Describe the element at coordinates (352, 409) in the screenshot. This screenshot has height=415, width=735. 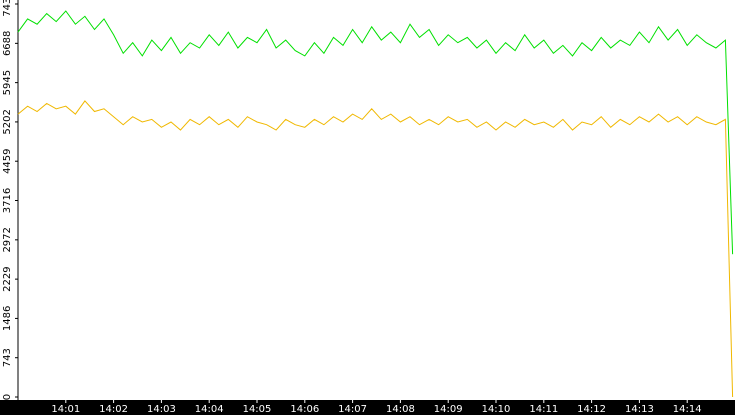
I see `x-tick-label: 14:07` at that location.